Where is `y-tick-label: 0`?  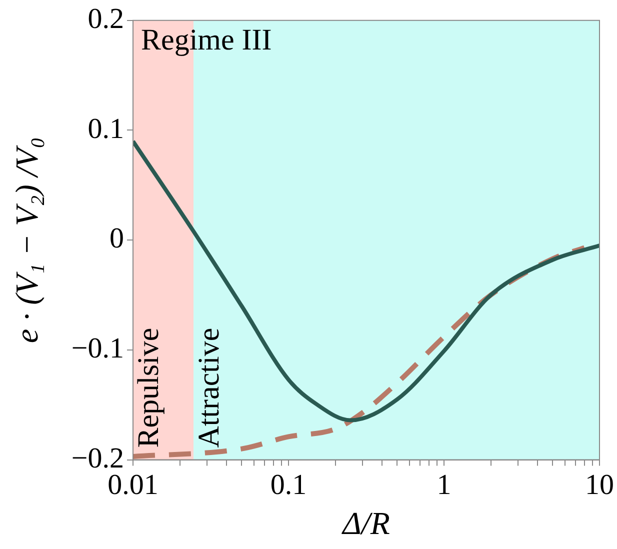 y-tick-label: 0 is located at coordinates (117, 238).